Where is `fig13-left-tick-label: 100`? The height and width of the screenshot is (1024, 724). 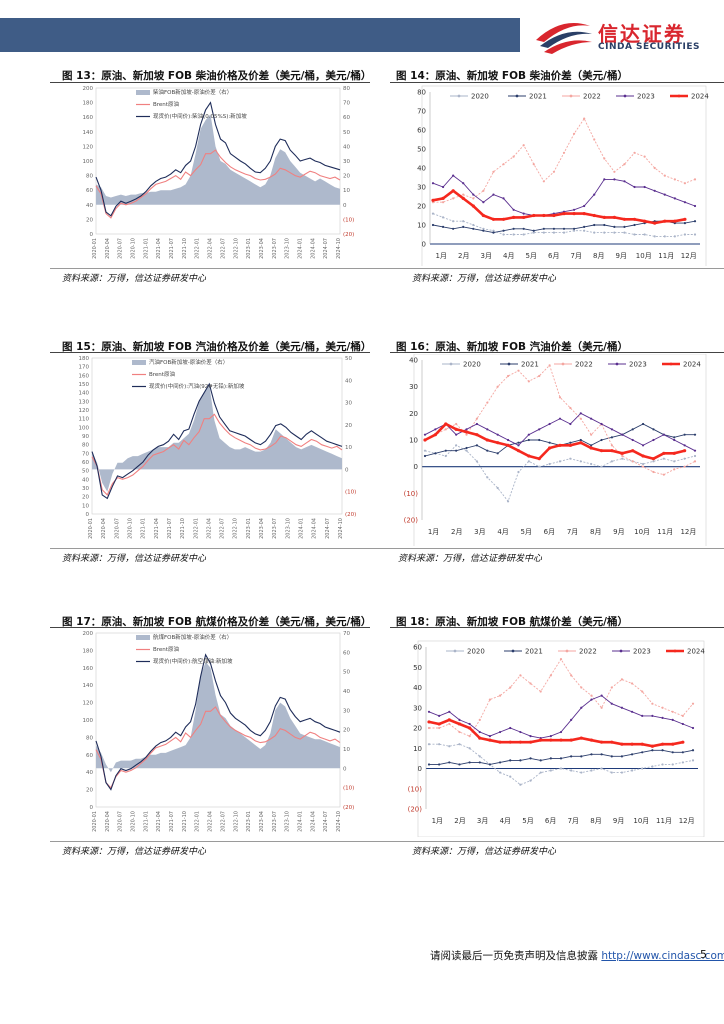
fig13-left-tick-label: 100 is located at coordinates (88, 162).